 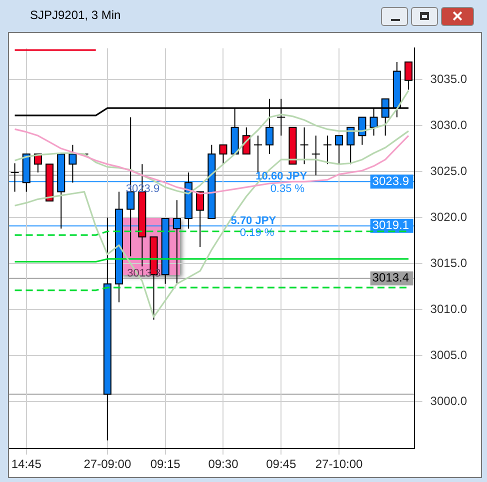 I want to click on y-tick-label: 3015.0, so click(x=449, y=263).